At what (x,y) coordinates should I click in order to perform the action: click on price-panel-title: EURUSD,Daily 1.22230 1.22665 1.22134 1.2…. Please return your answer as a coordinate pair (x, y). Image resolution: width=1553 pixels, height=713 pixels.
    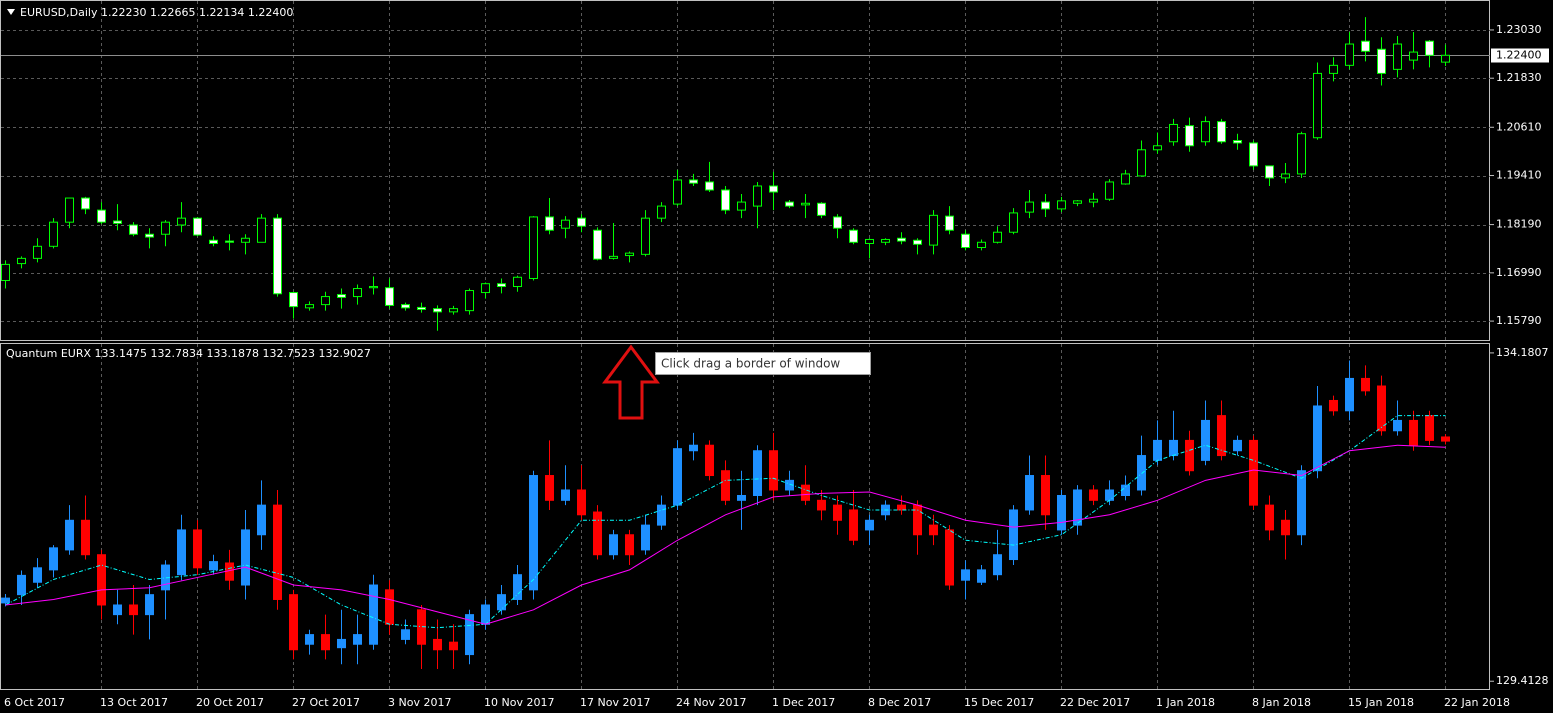
    Looking at the image, I should click on (156, 12).